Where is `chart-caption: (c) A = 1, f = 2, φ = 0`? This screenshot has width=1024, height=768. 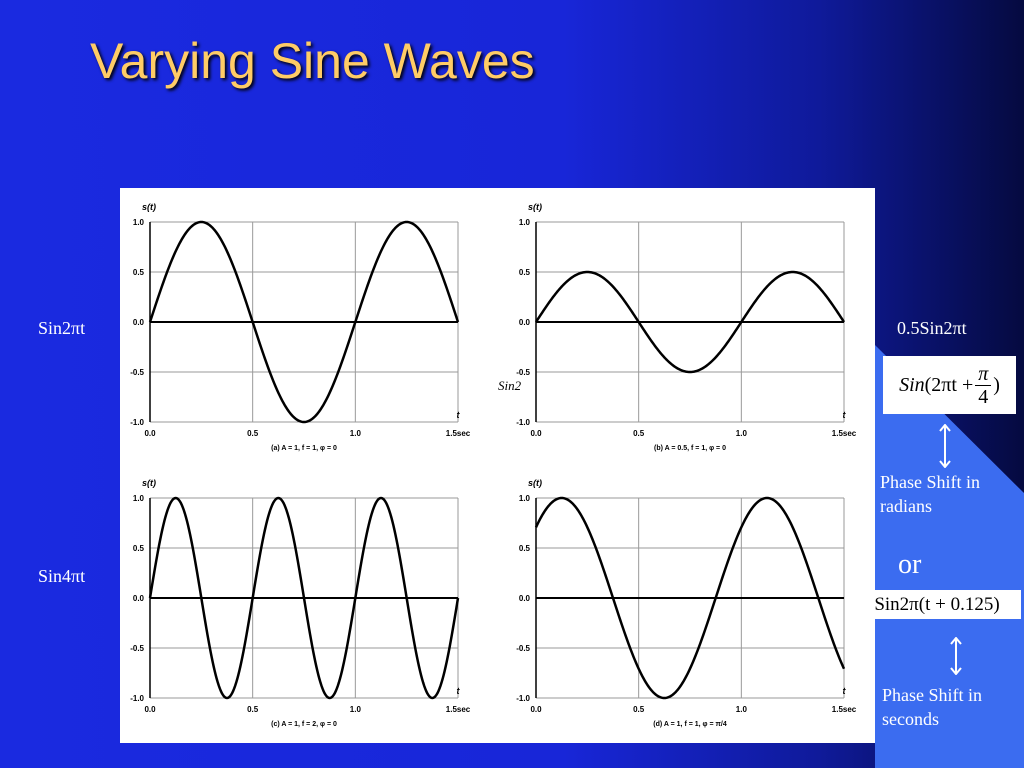
chart-caption: (c) A = 1, f = 2, φ = 0 is located at coordinates (304, 724).